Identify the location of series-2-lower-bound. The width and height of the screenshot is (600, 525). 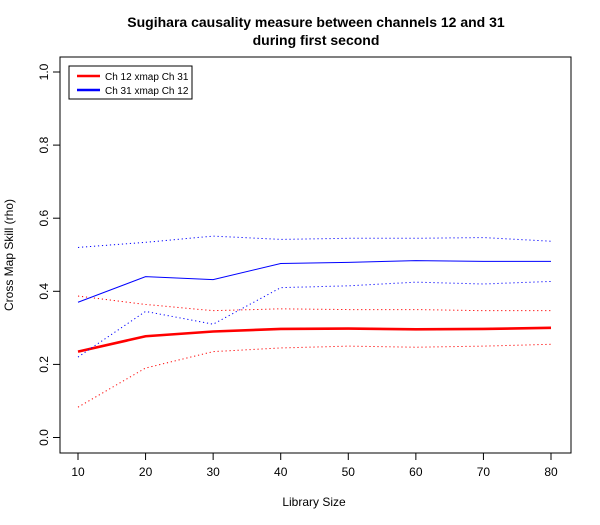
(314, 319).